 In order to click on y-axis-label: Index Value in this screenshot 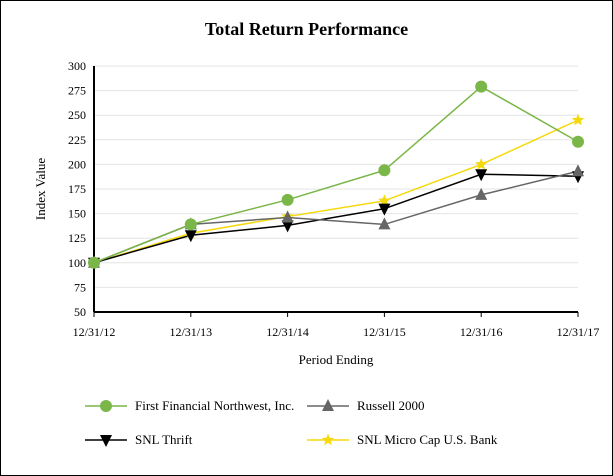, I will do `click(40, 189)`.